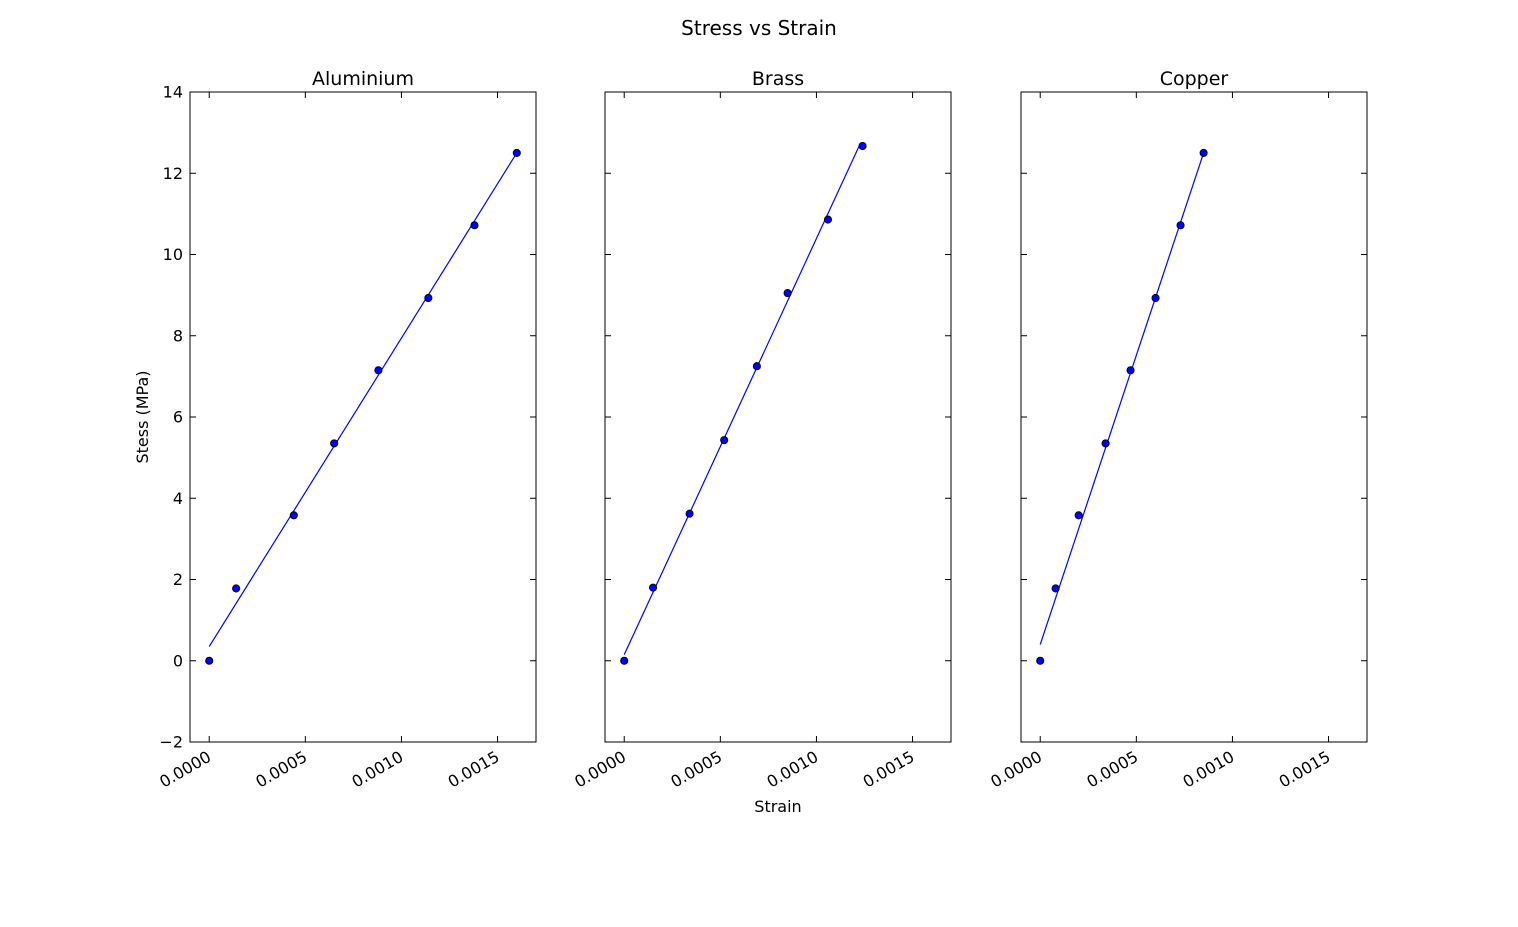  What do you see at coordinates (759, 28) in the screenshot?
I see `figure-title: Stress vs Strain` at bounding box center [759, 28].